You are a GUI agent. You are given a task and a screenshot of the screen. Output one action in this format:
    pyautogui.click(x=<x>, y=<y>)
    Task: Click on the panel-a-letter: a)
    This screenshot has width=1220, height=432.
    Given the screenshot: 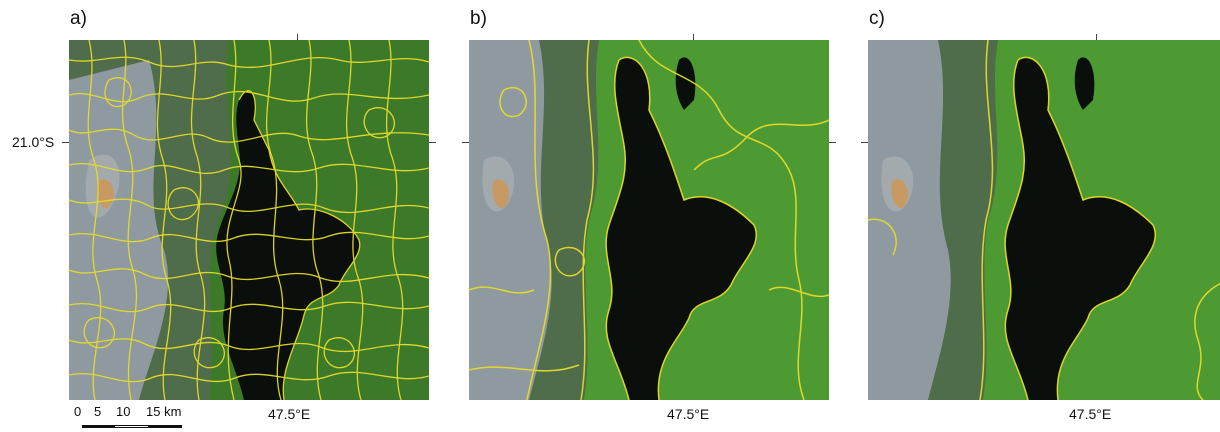 What is the action you would take?
    pyautogui.click(x=78, y=18)
    